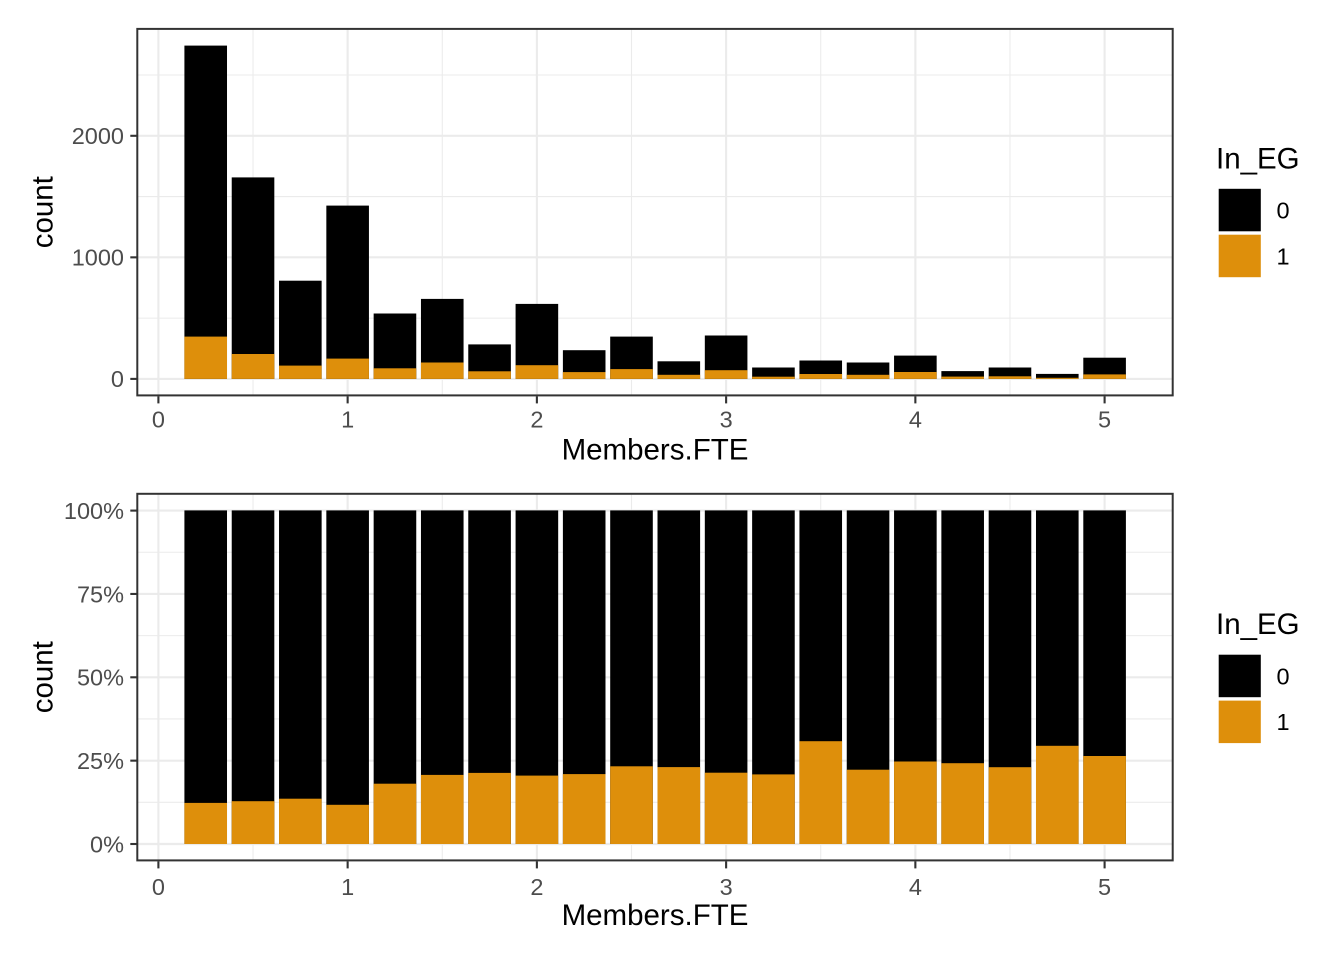 The width and height of the screenshot is (1344, 960). What do you see at coordinates (100, 761) in the screenshot?
I see `svg-text: 25%` at bounding box center [100, 761].